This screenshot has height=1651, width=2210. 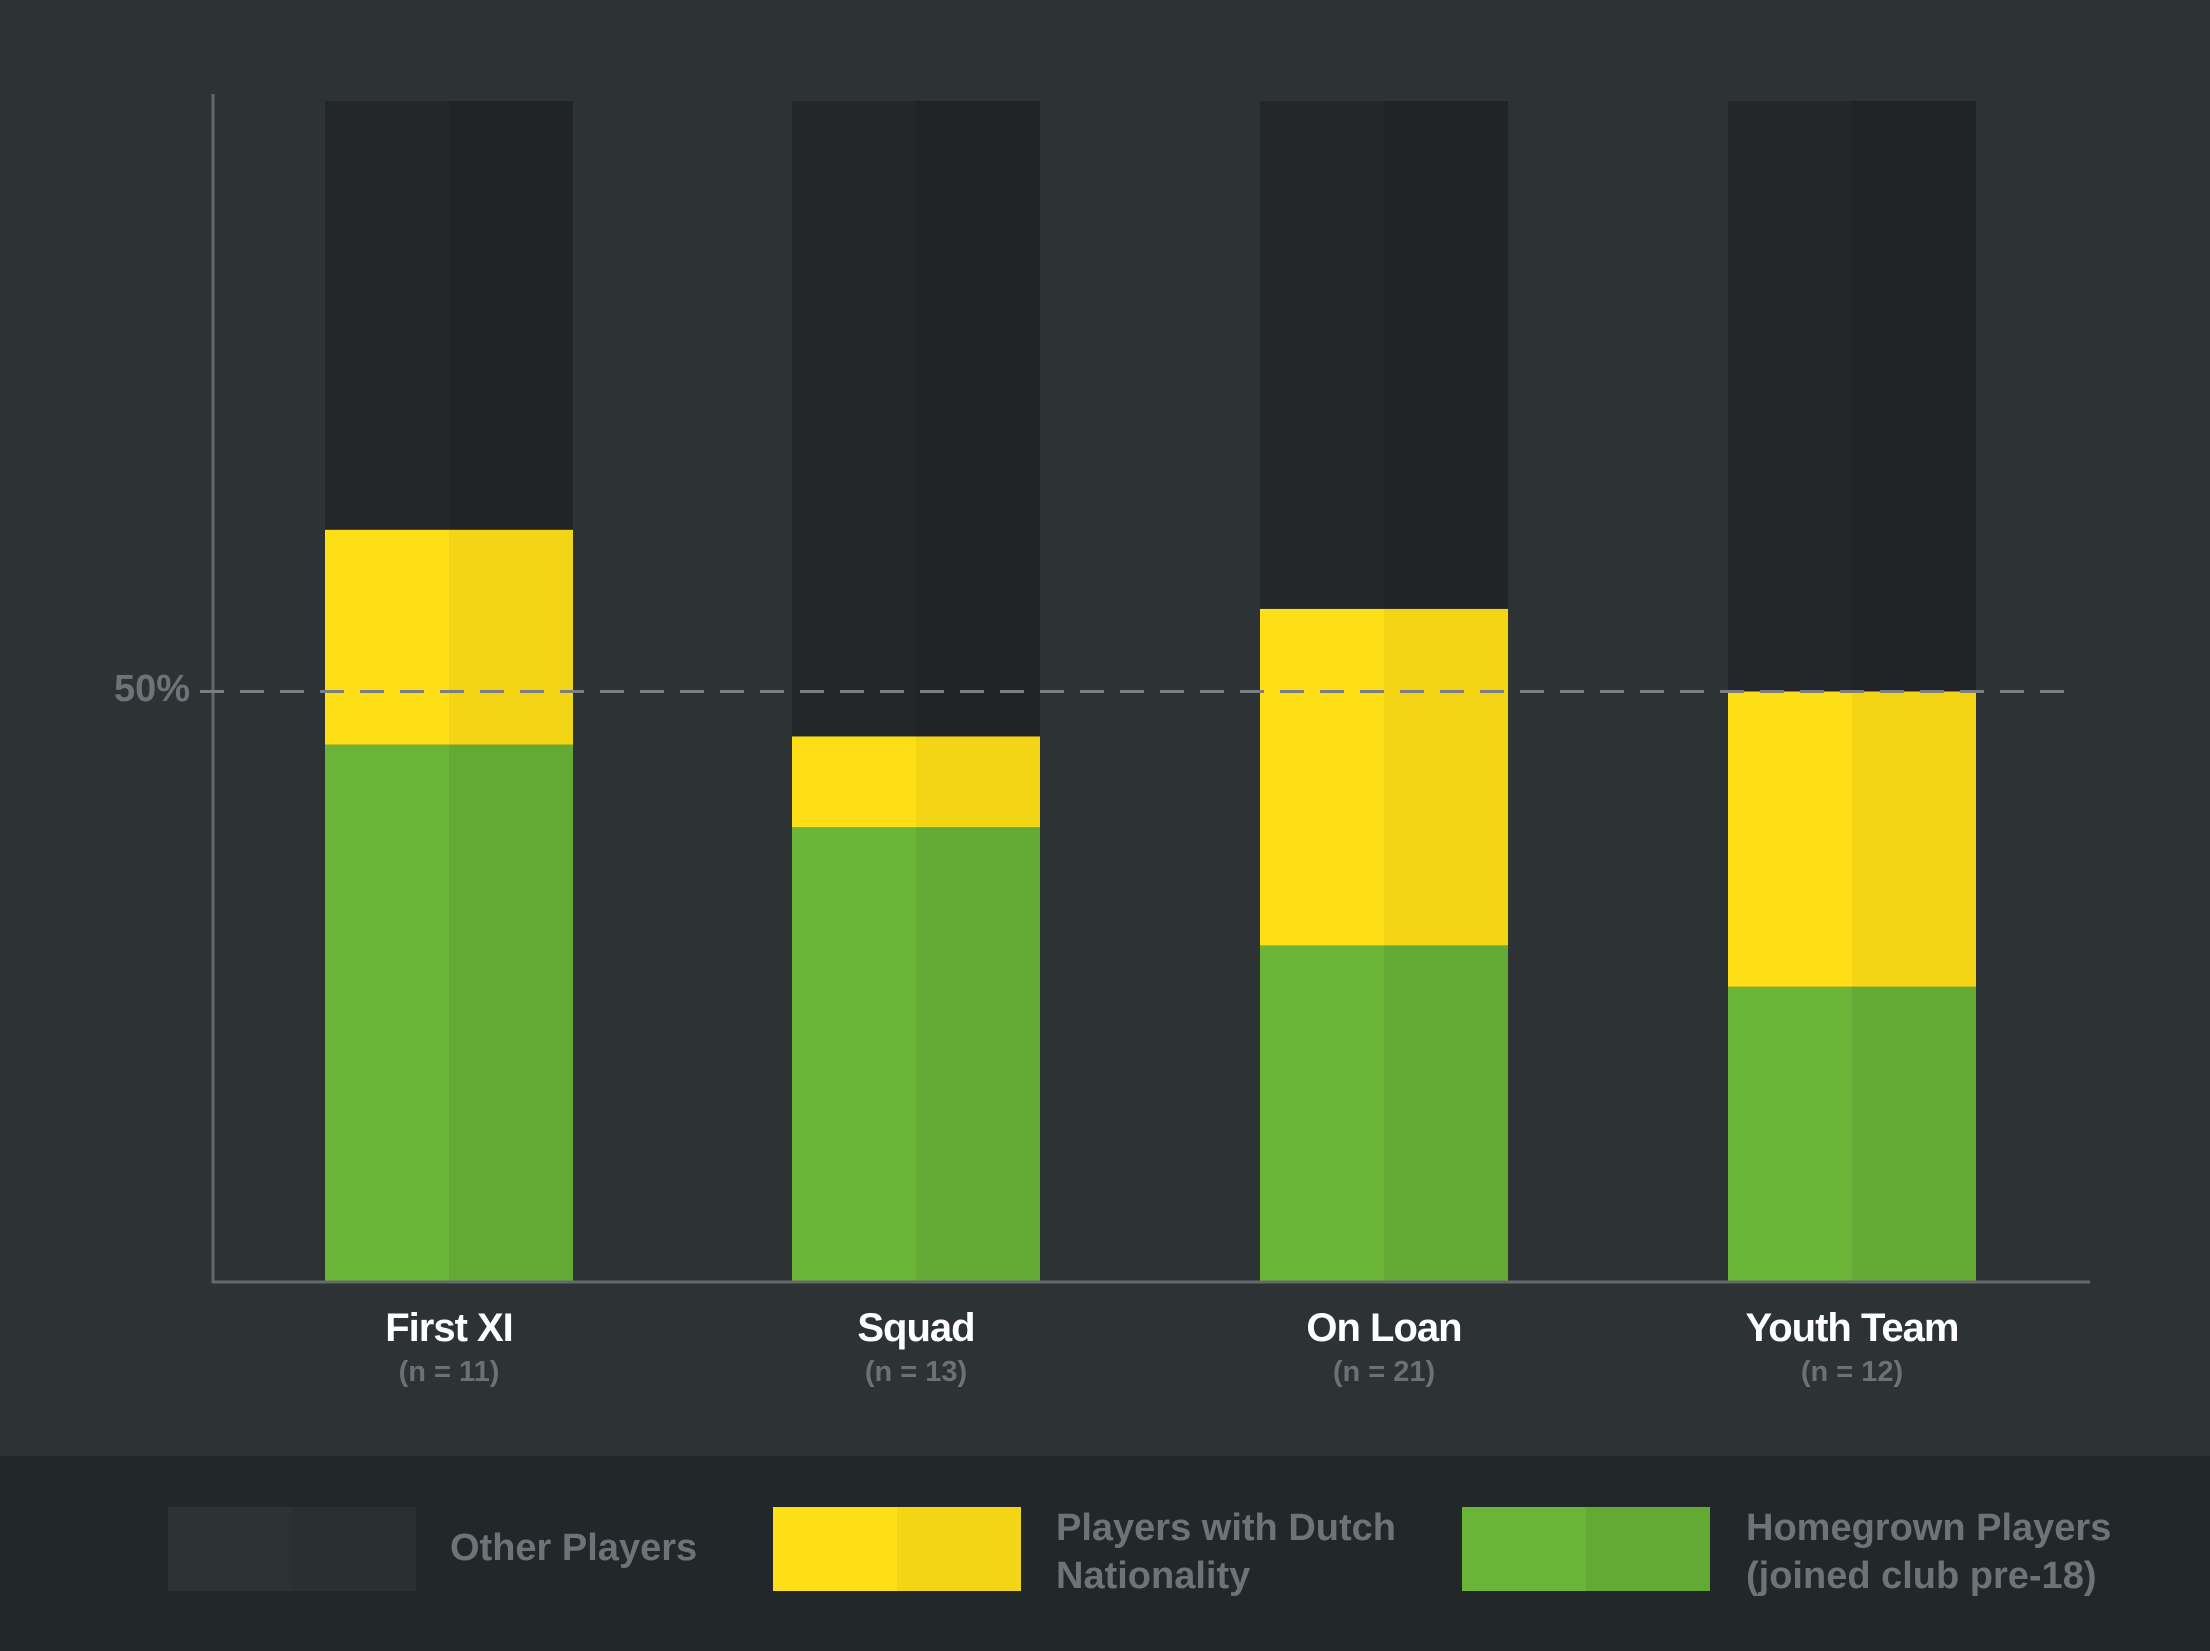 I want to click on bar-youth-team-homegrown-players-segment, so click(x=1790, y=1134).